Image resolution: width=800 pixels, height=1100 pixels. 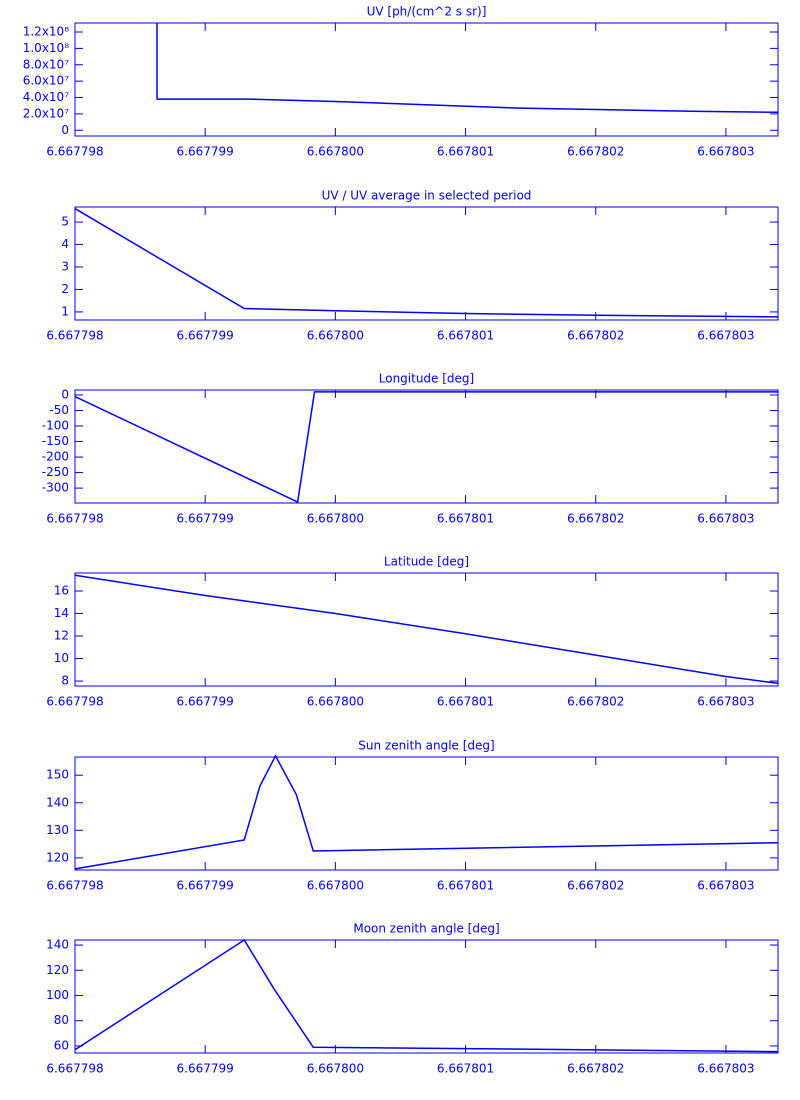 I want to click on y-tick-label: 3, so click(x=65, y=266).